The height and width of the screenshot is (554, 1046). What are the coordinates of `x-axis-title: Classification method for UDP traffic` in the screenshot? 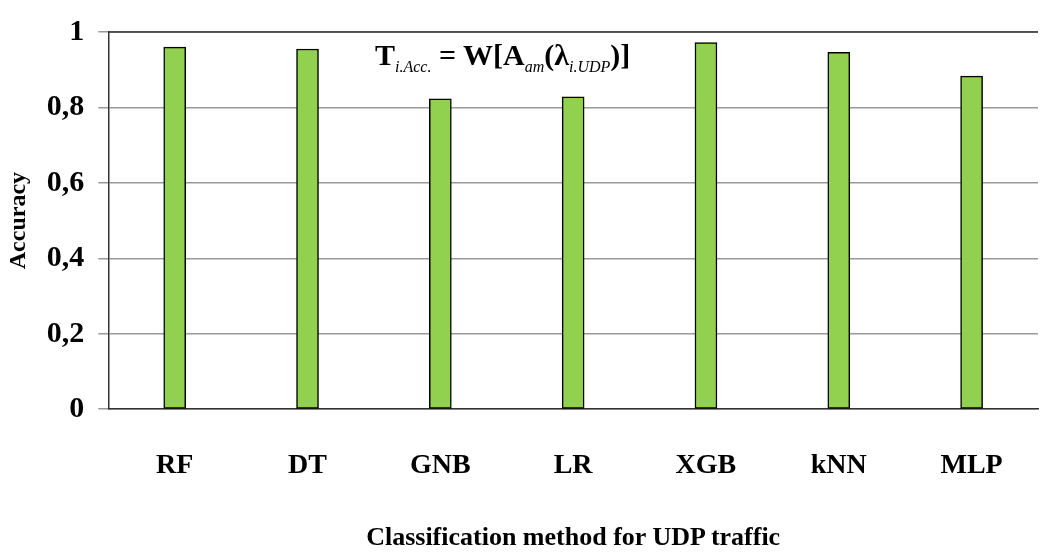 It's located at (573, 537).